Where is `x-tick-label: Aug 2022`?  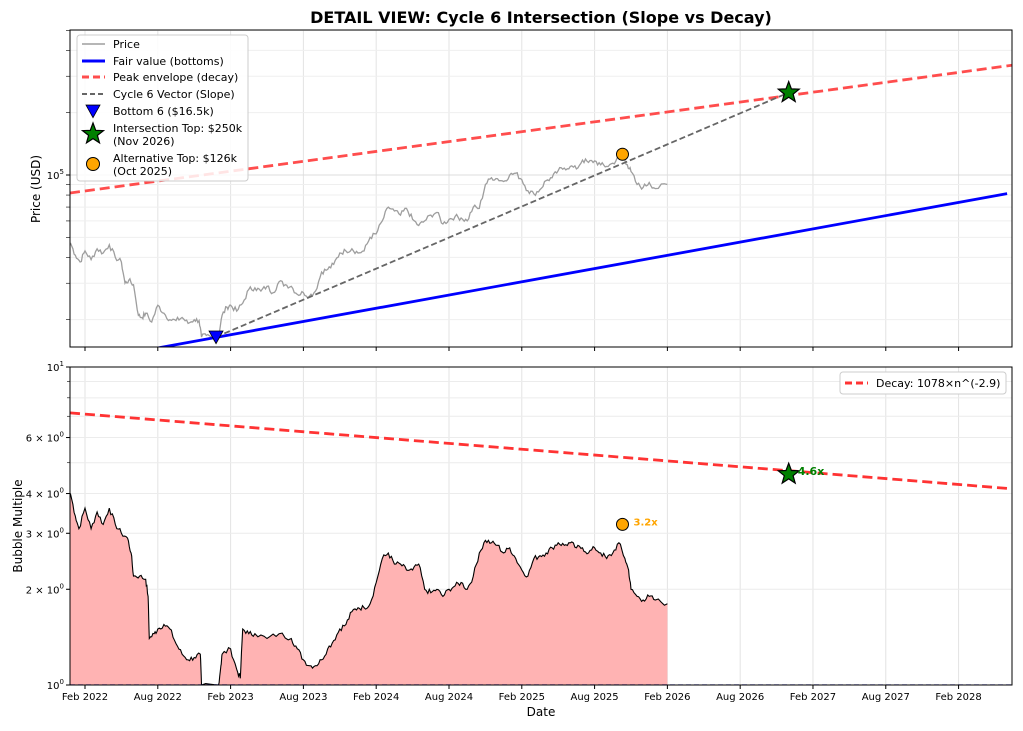
x-tick-label: Aug 2022 is located at coordinates (158, 697).